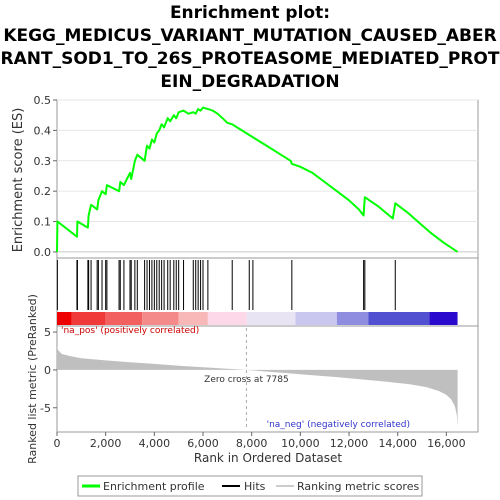 The height and width of the screenshot is (500, 500). I want to click on negative-correlation-label: 'na_neg' (negatively correlated), so click(338, 425).